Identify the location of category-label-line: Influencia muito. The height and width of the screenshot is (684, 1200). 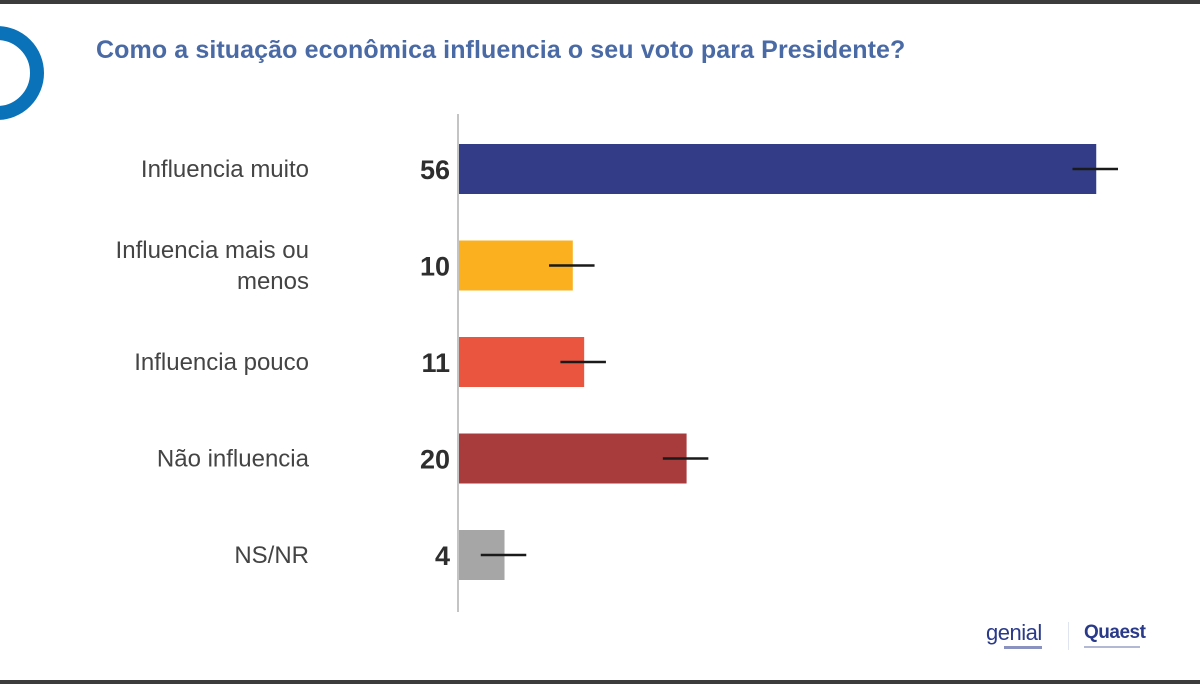
(225, 169).